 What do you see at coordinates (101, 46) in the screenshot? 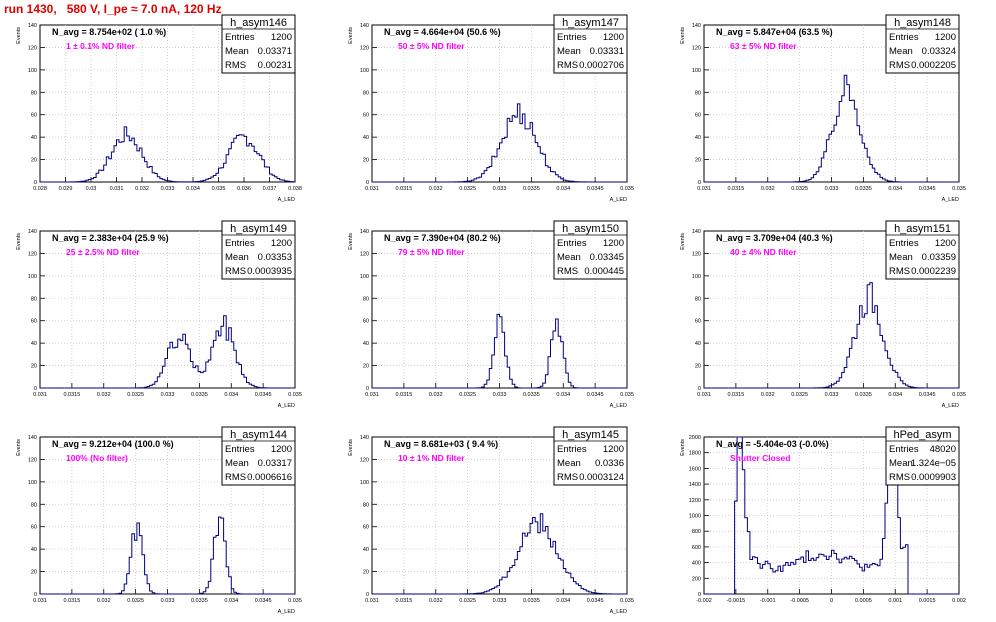
I see `filter-label: 1 ± 0.1% ND filter` at bounding box center [101, 46].